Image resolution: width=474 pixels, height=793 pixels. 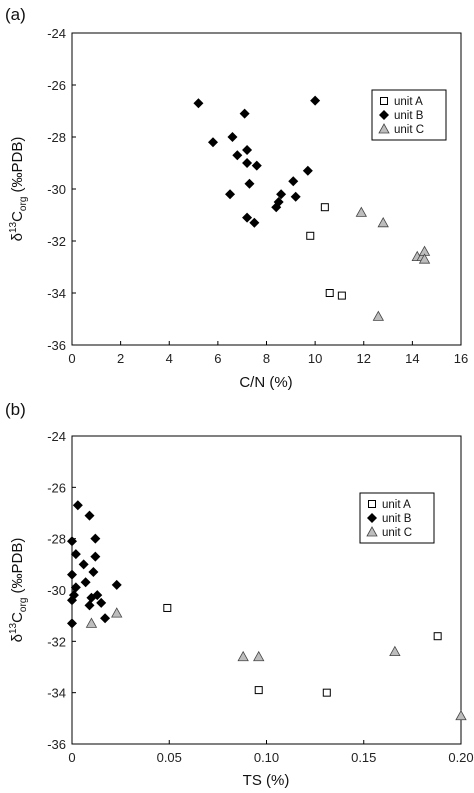 I want to click on x-tick-label: 0.20, so click(x=460, y=757).